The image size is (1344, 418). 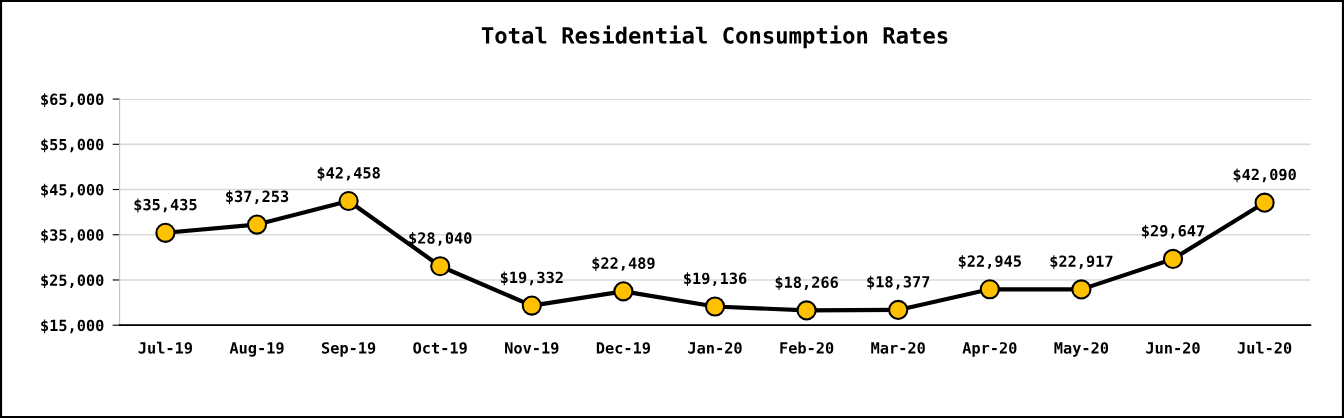 I want to click on text: $28,040, so click(x=440, y=239).